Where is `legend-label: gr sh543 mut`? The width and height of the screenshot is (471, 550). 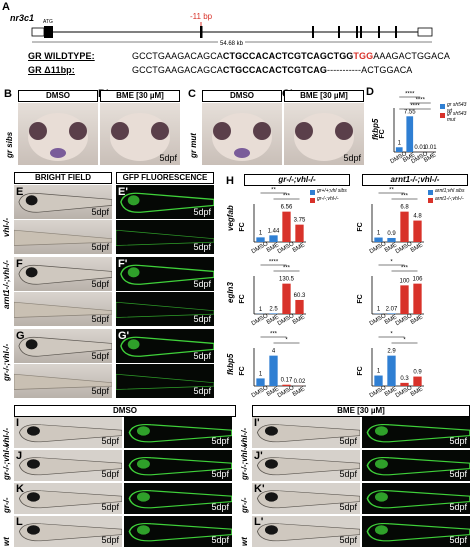 legend-label: gr sh543 mut is located at coordinates (457, 117).